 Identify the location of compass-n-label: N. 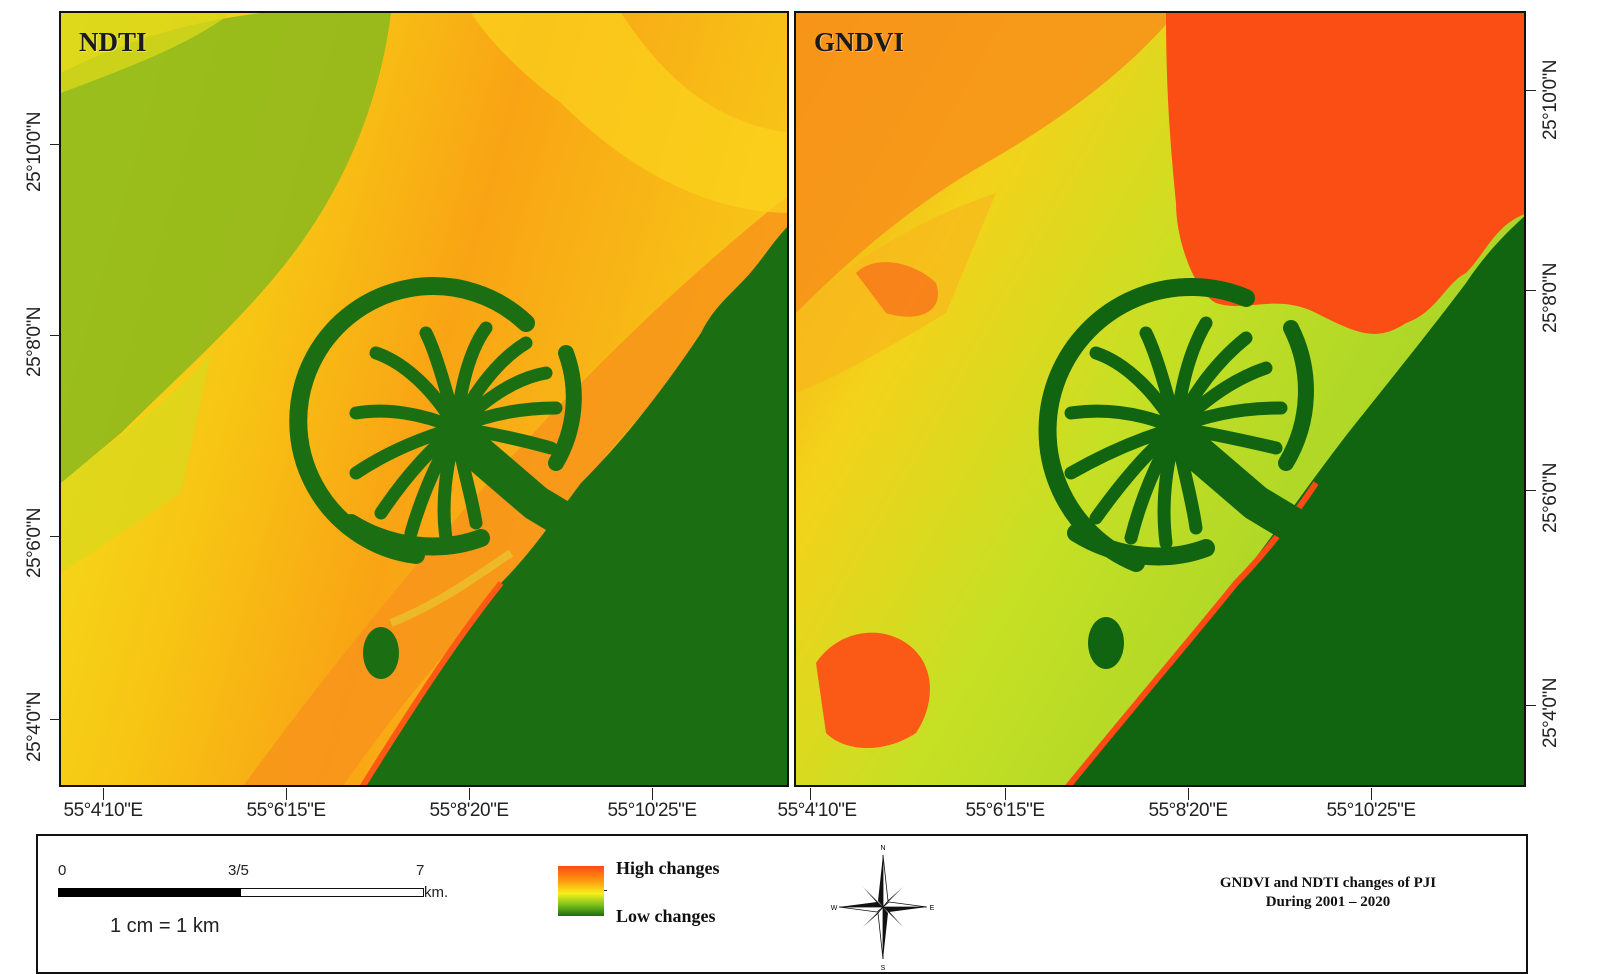
(882, 848).